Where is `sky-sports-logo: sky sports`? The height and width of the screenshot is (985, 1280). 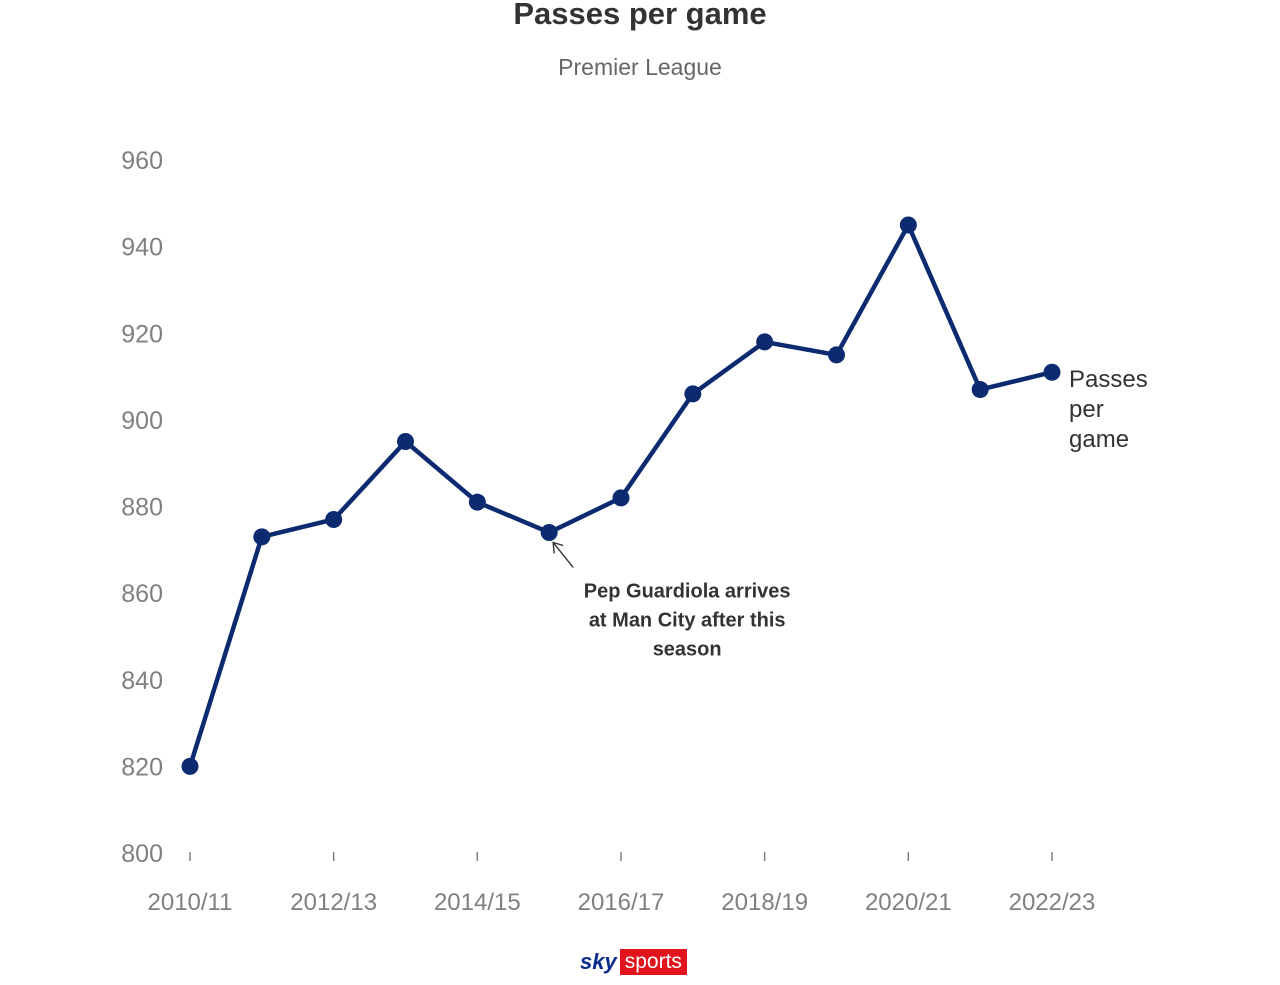 sky-sports-logo: sky sports is located at coordinates (633, 962).